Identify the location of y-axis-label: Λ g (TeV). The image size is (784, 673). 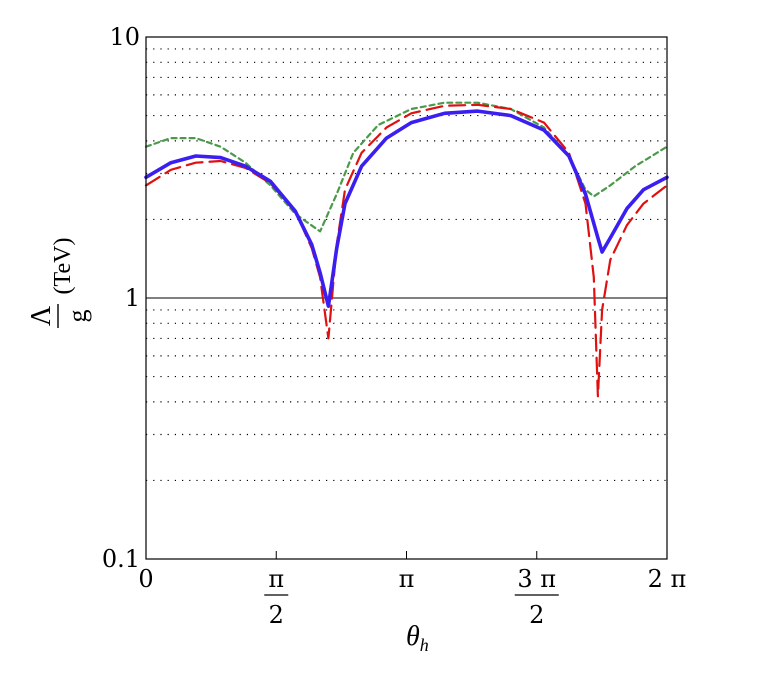
(59, 283).